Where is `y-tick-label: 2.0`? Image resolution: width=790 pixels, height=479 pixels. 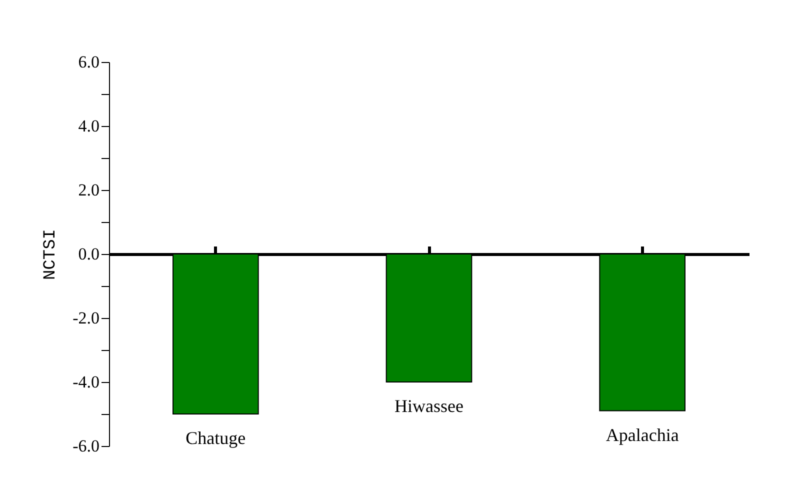
y-tick-label: 2.0 is located at coordinates (89, 190).